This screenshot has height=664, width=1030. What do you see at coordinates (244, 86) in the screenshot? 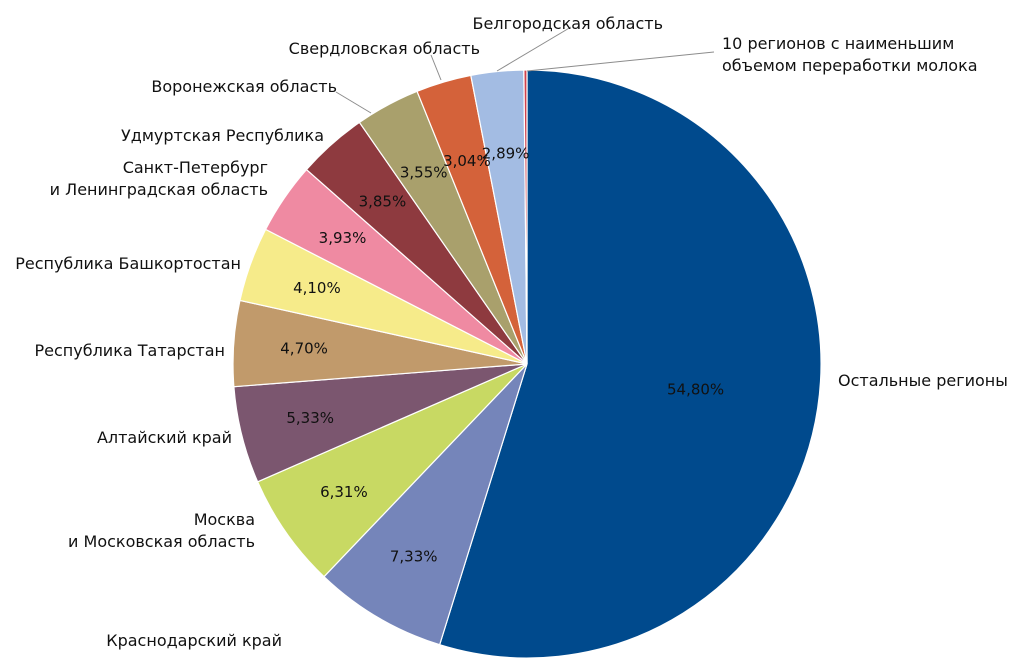
I see `category-label-9: Воронежская область` at bounding box center [244, 86].